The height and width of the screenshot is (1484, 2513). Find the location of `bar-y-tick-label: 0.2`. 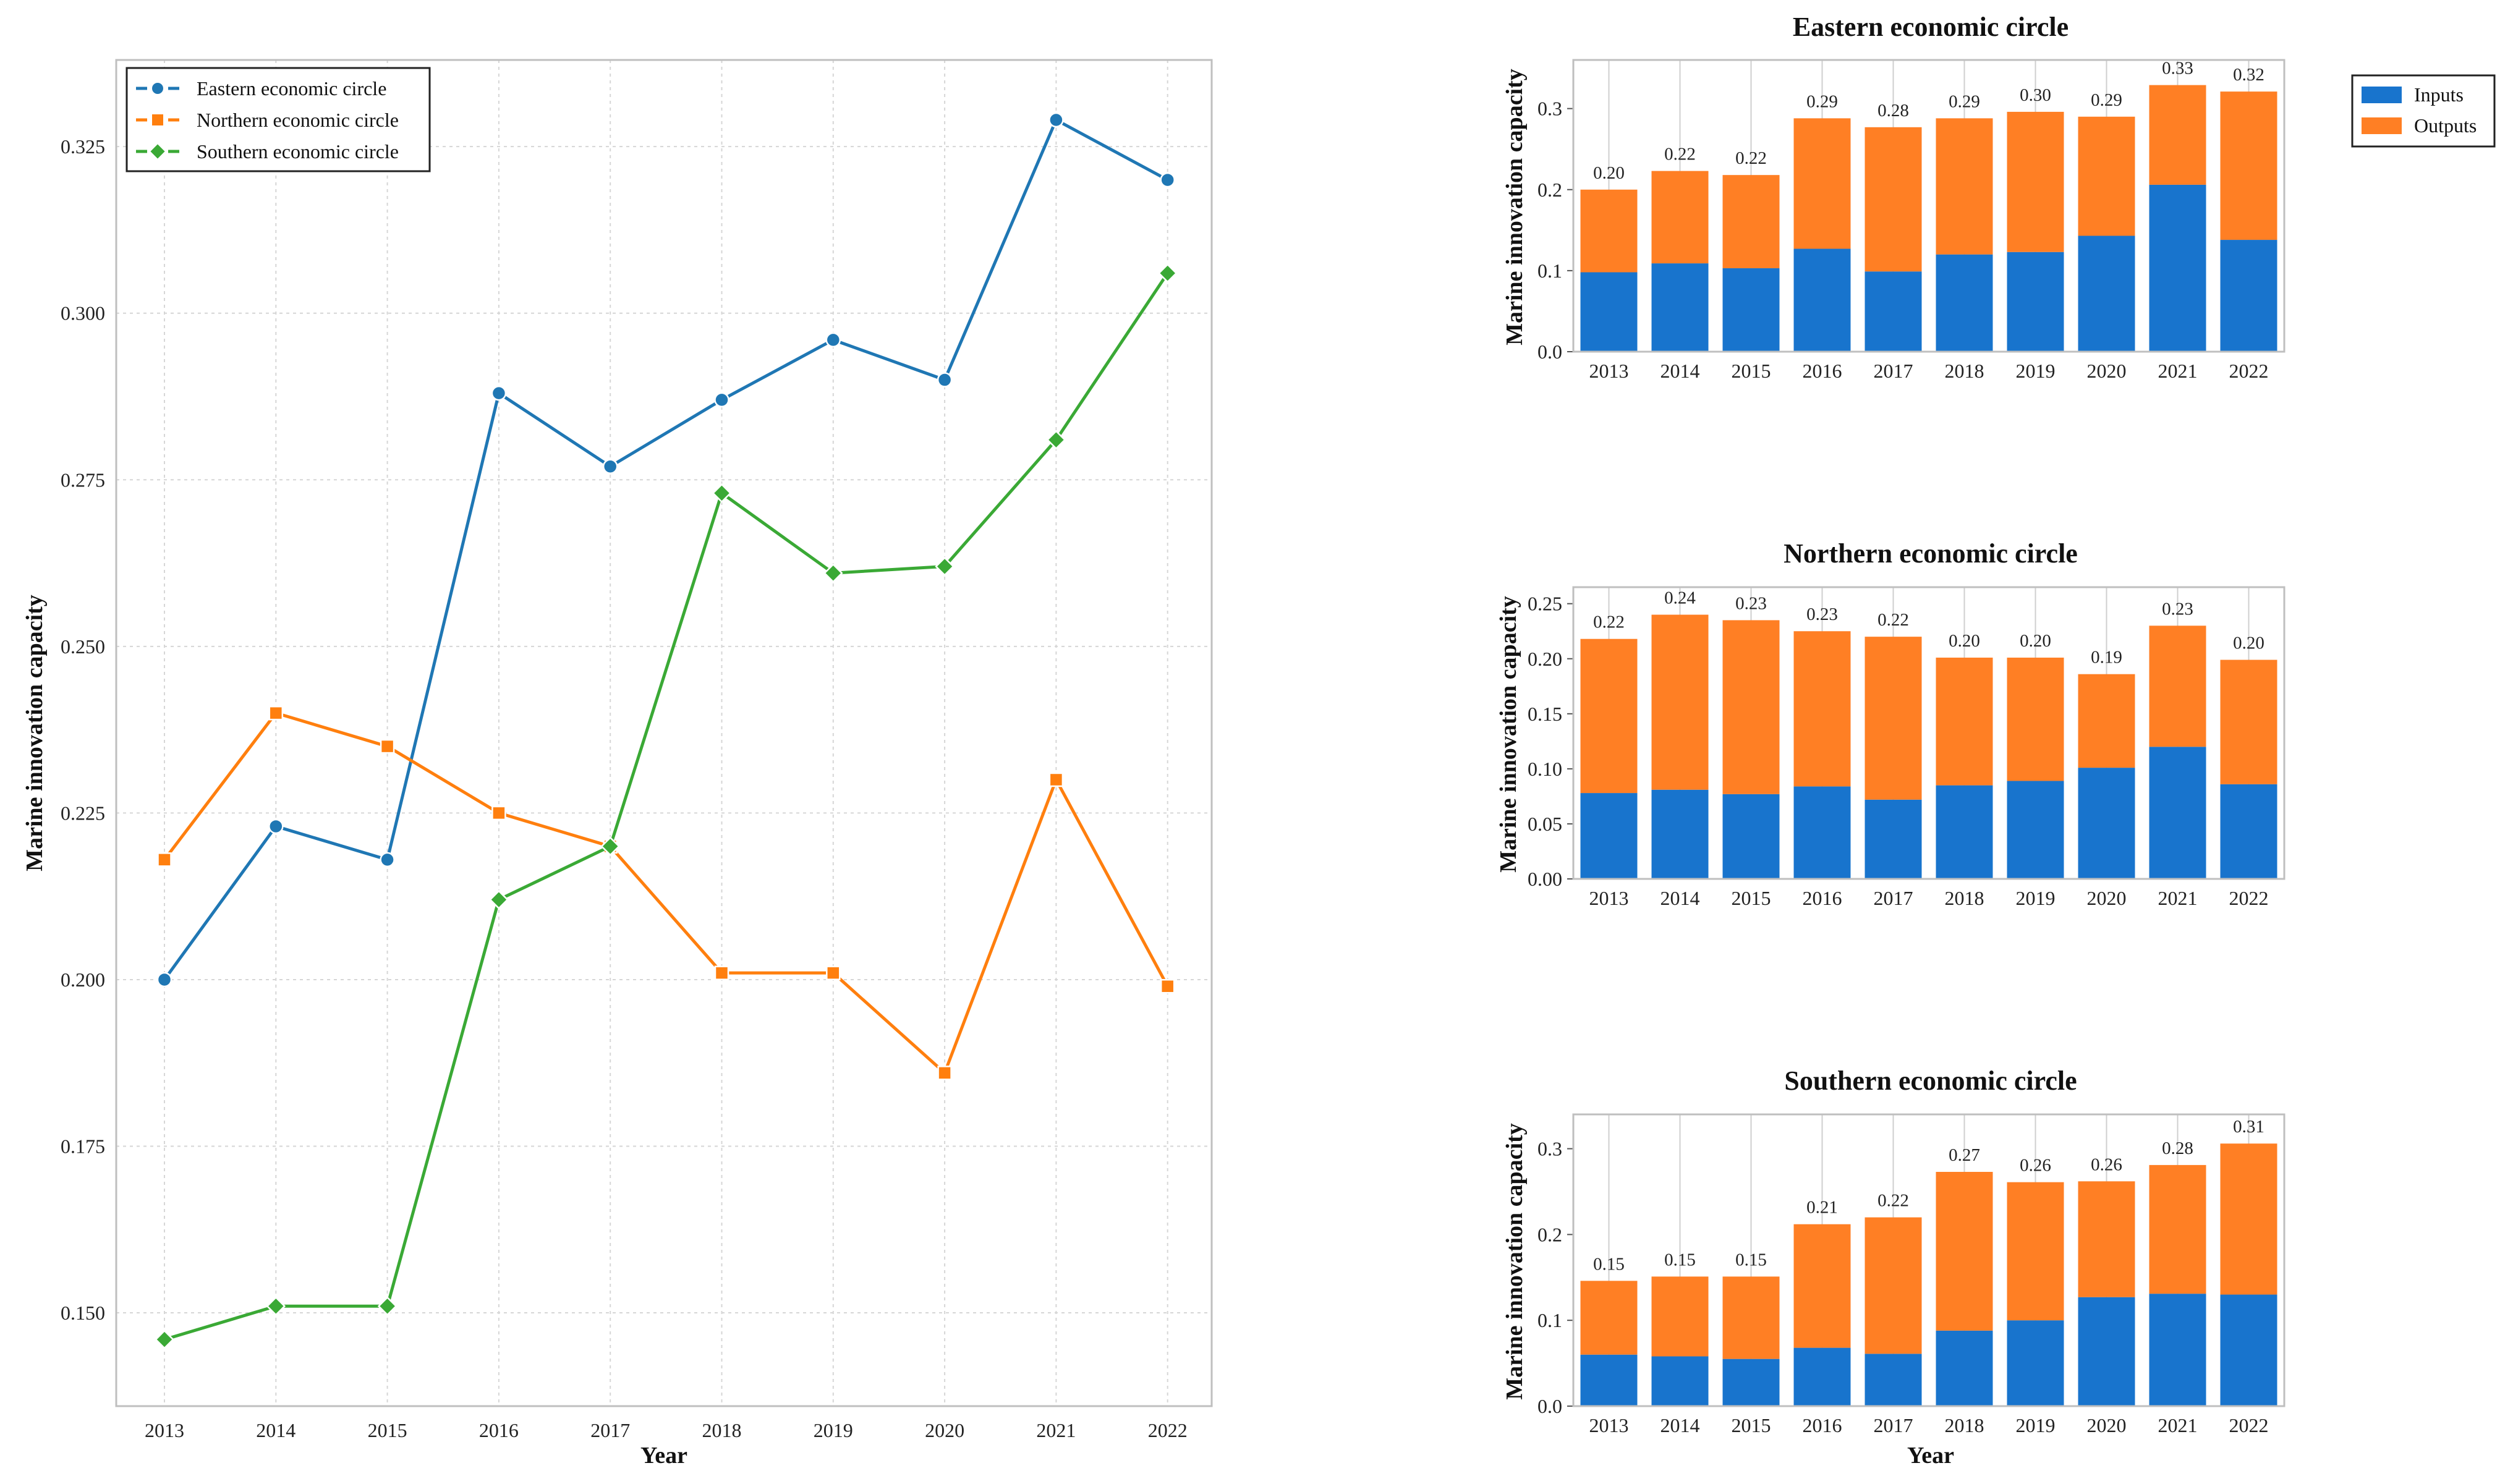

bar-y-tick-label: 0.2 is located at coordinates (1549, 1234).